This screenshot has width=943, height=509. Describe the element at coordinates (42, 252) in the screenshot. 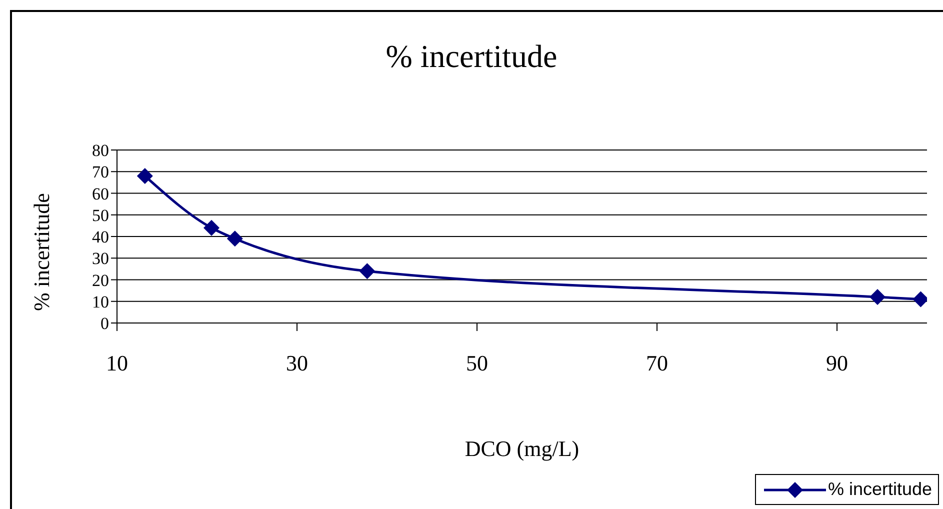

I see `y-axis-title: % incertitude` at that location.